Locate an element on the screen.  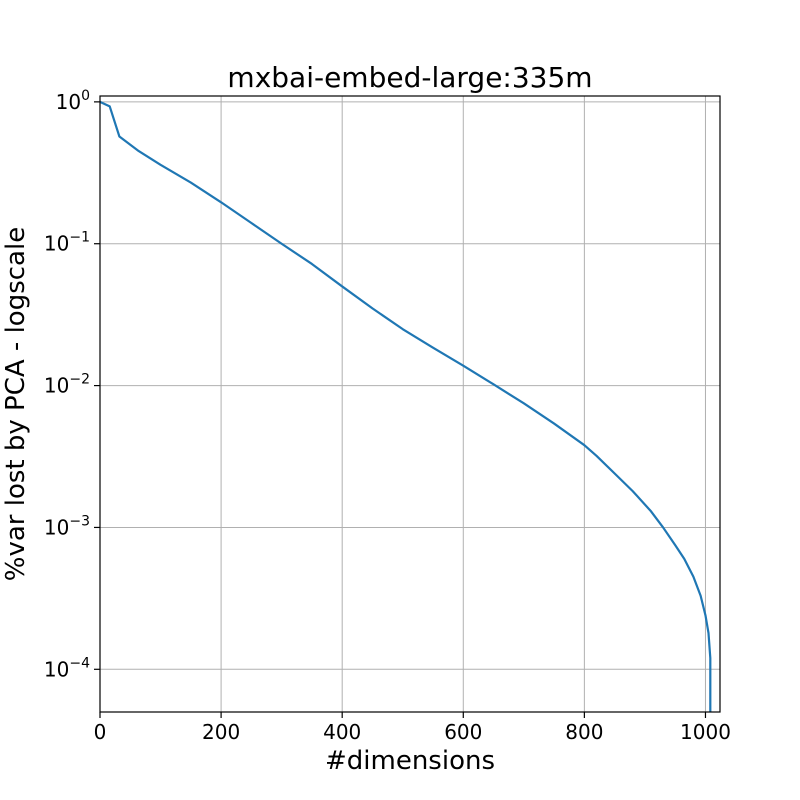
y-tick-label: 10⁻⁴ is located at coordinates (67, 668).